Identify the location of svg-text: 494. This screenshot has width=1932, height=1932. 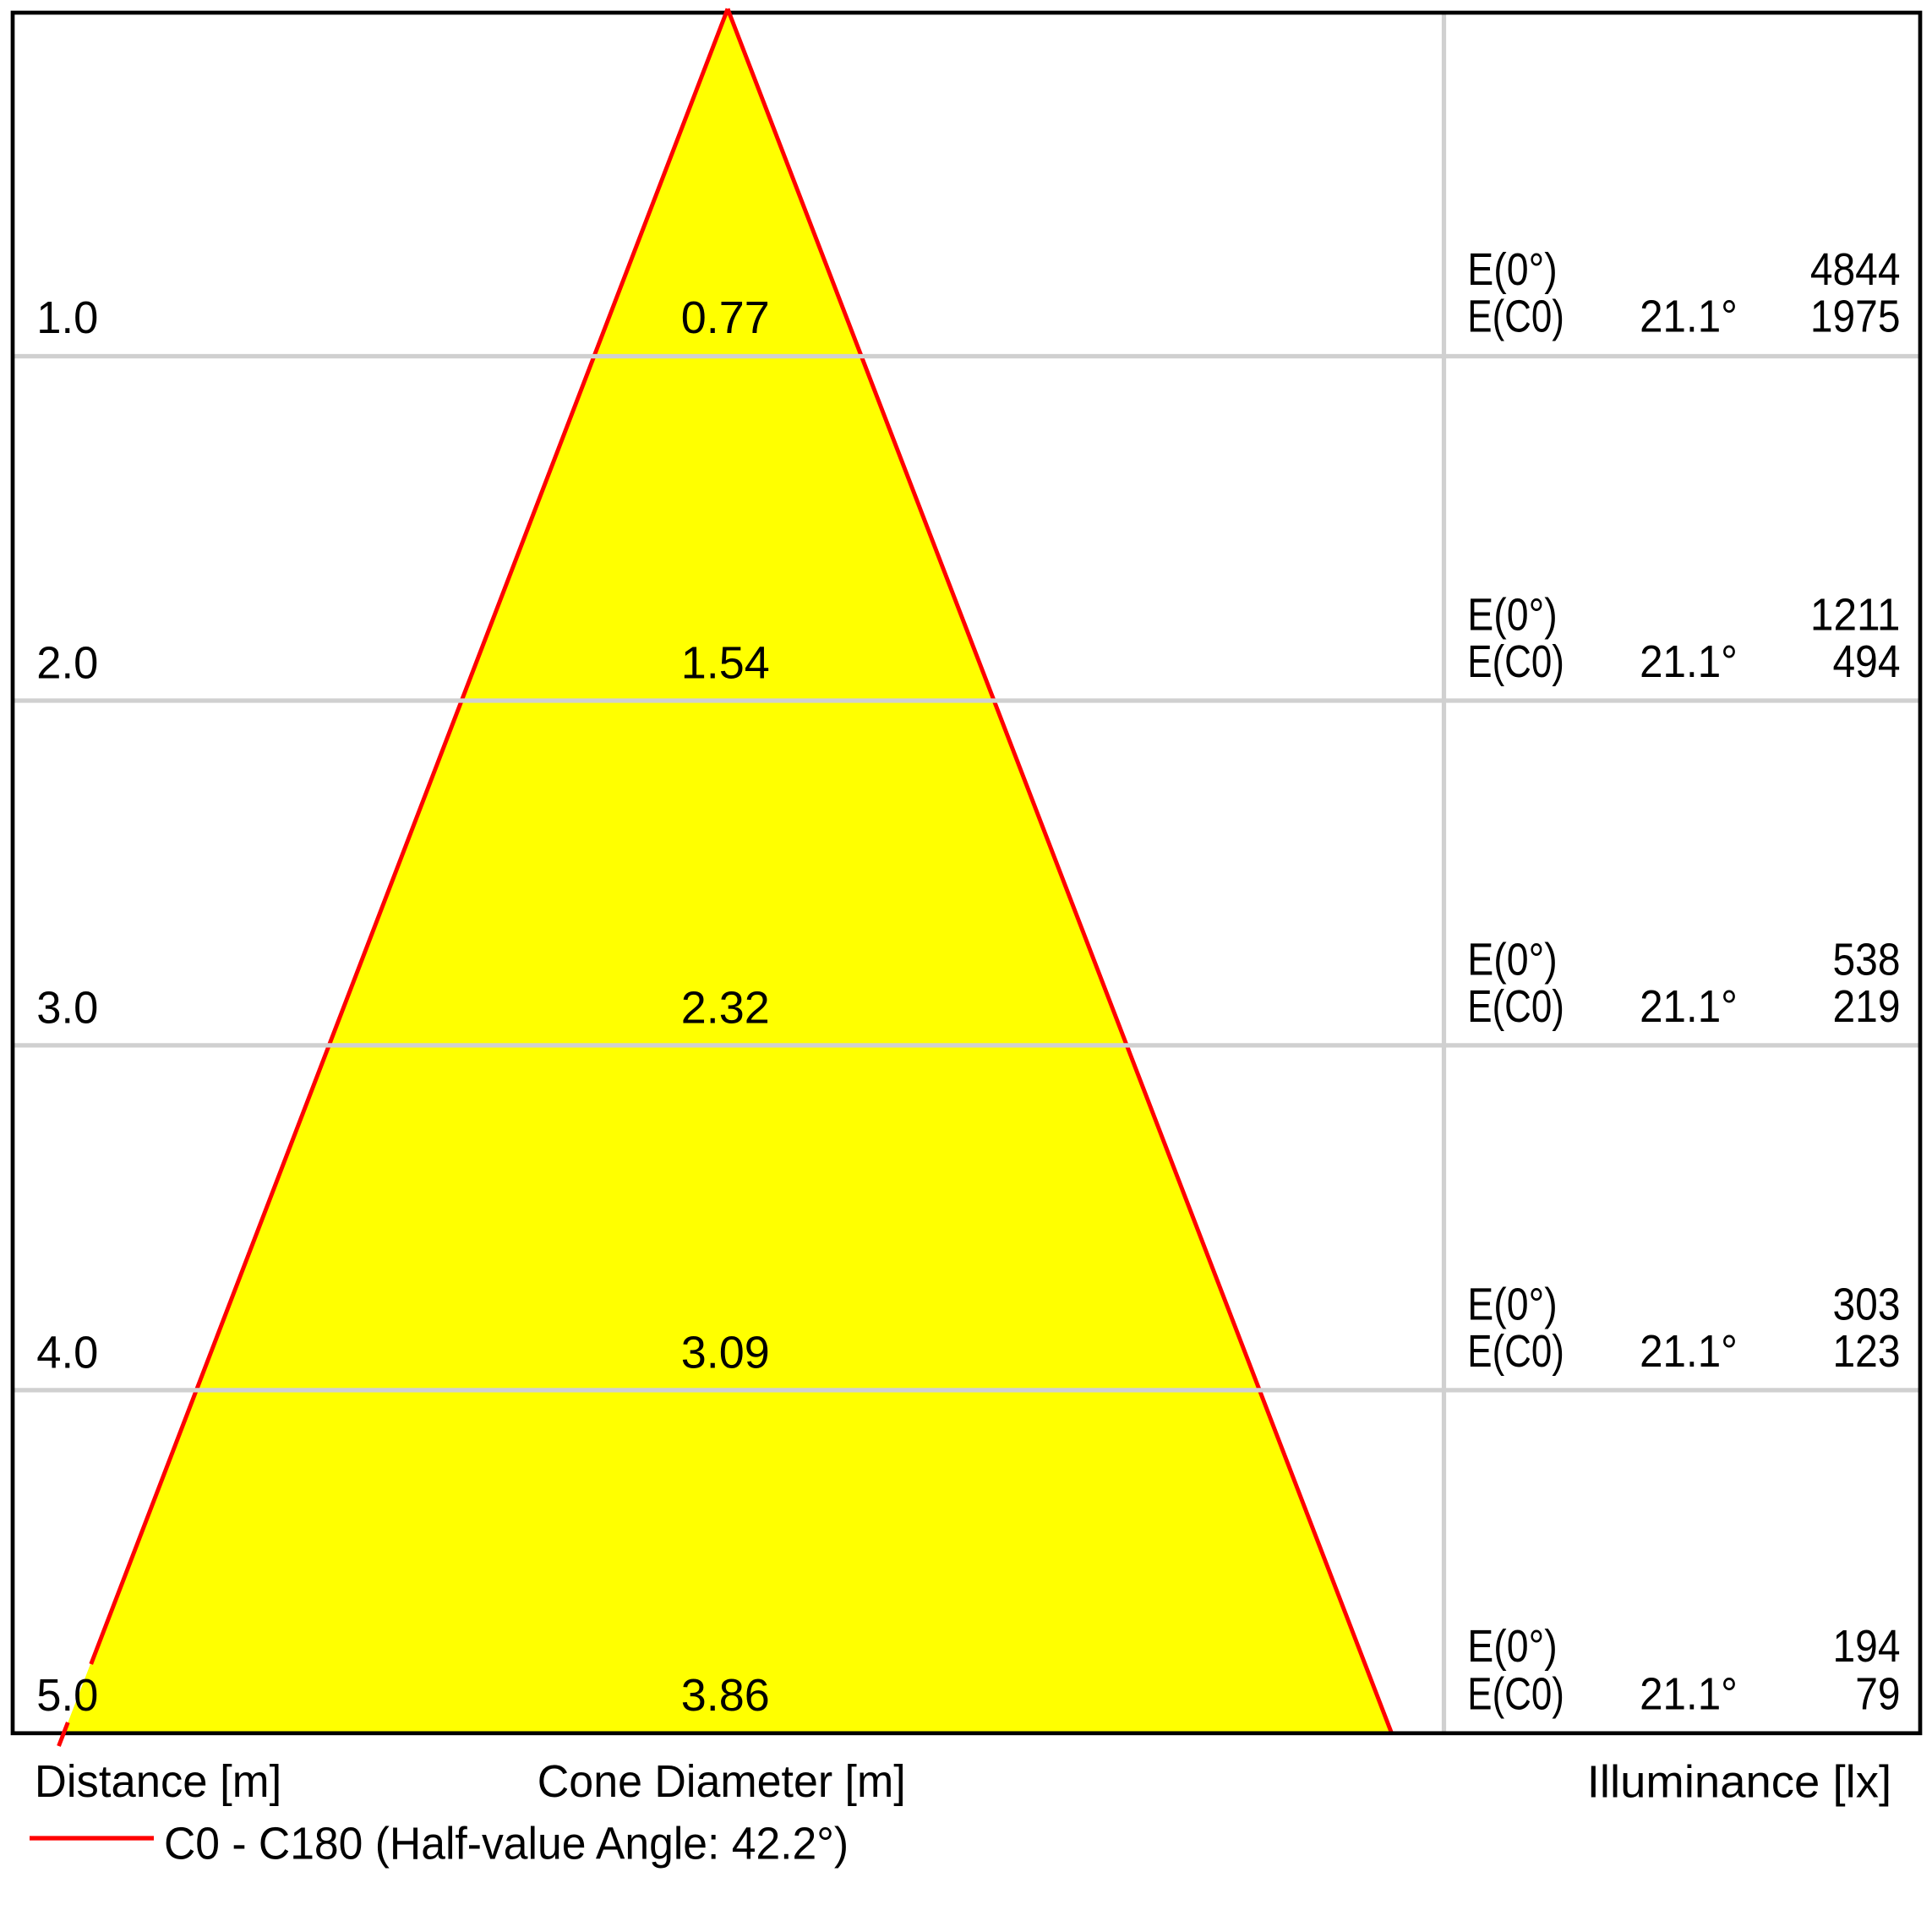
(1867, 662).